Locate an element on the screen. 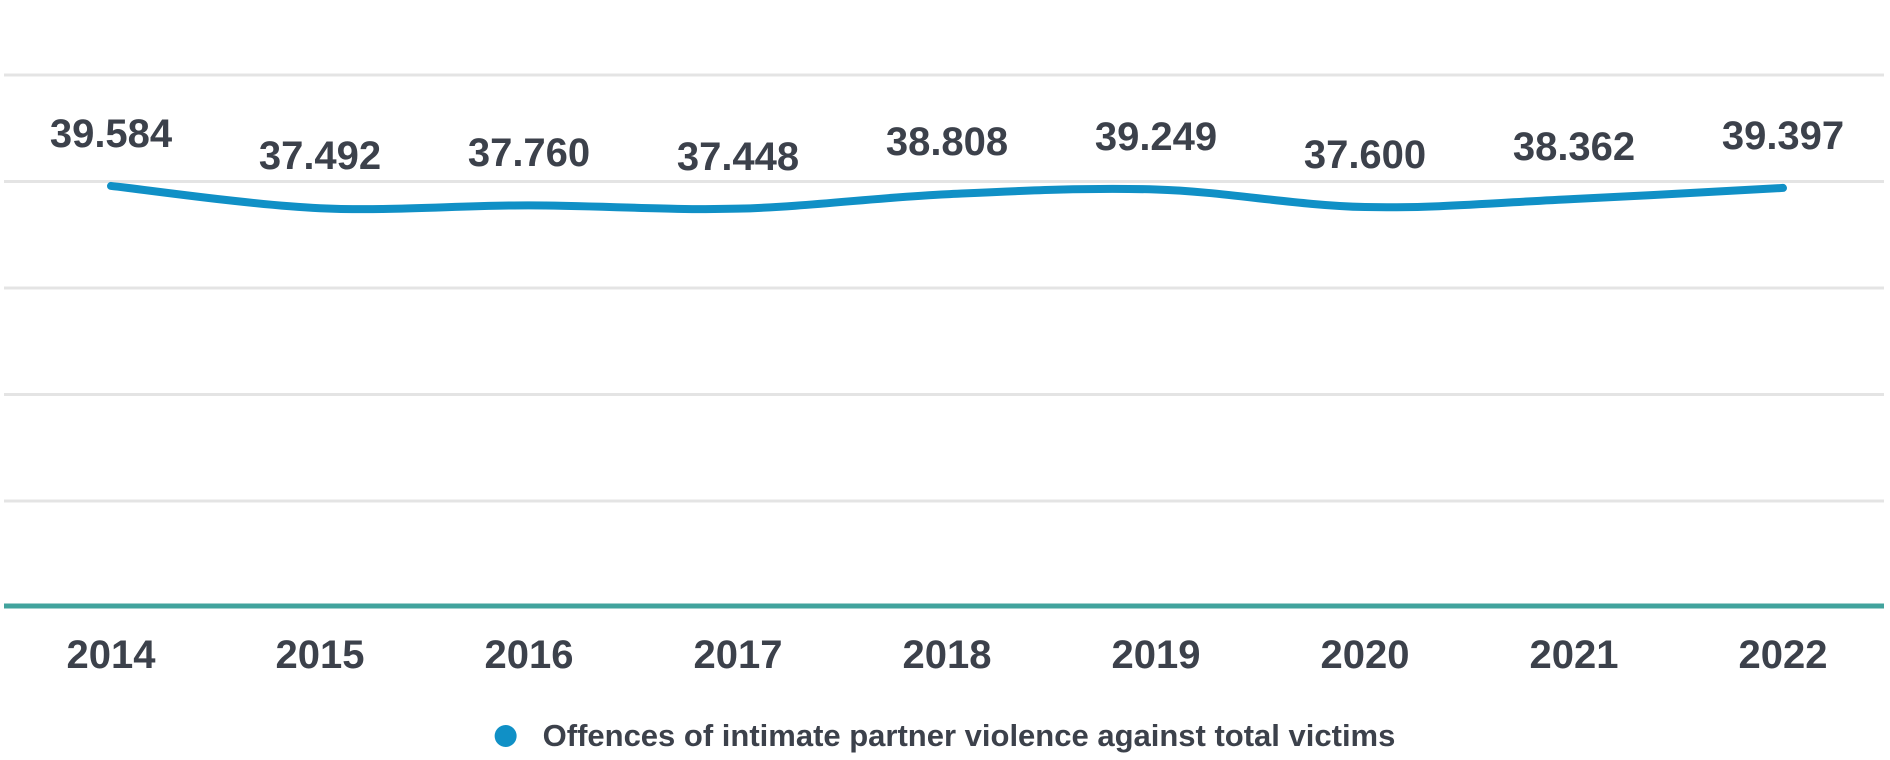 The image size is (1890, 760). x-axis-label-2020: 2020 is located at coordinates (1365, 655).